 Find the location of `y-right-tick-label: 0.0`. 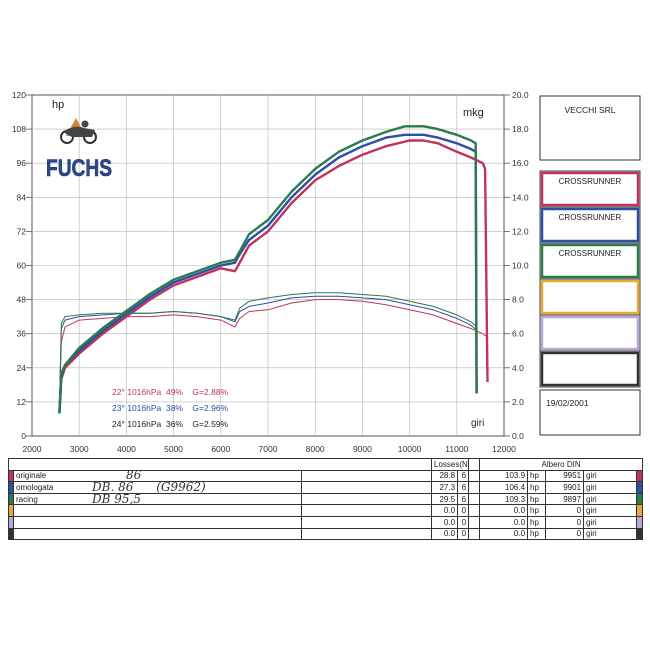

y-right-tick-label: 0.0 is located at coordinates (518, 436).